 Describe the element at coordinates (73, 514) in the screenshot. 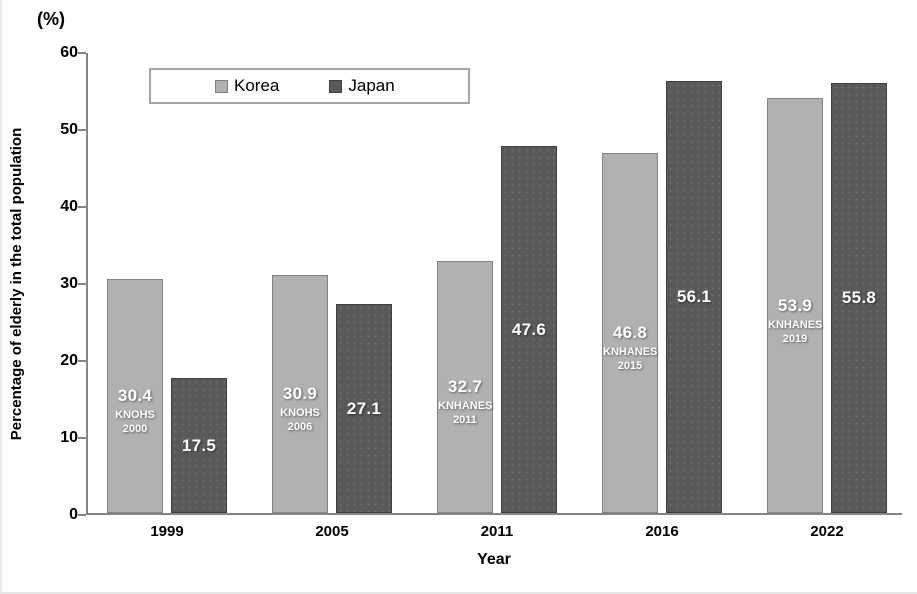

I see `y-tick-label: 0` at that location.